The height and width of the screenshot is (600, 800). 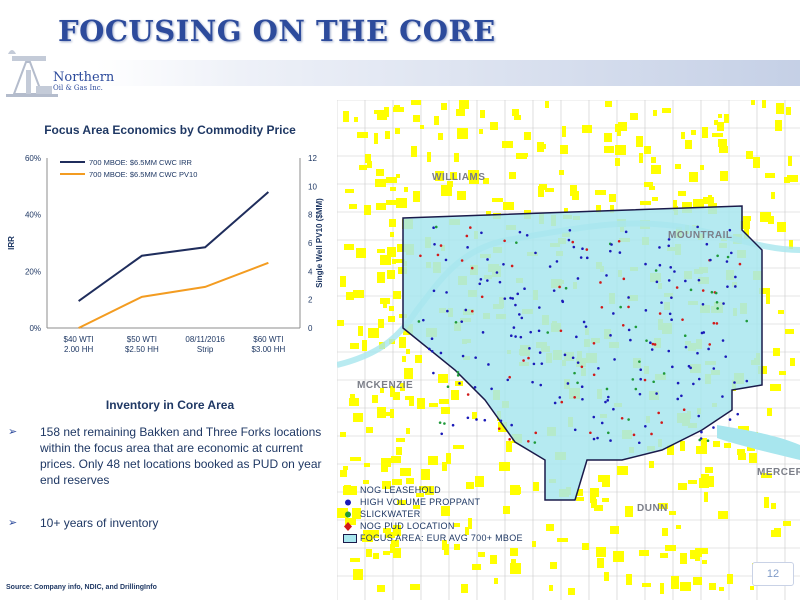 I want to click on series-line-pv10, so click(x=173, y=295).